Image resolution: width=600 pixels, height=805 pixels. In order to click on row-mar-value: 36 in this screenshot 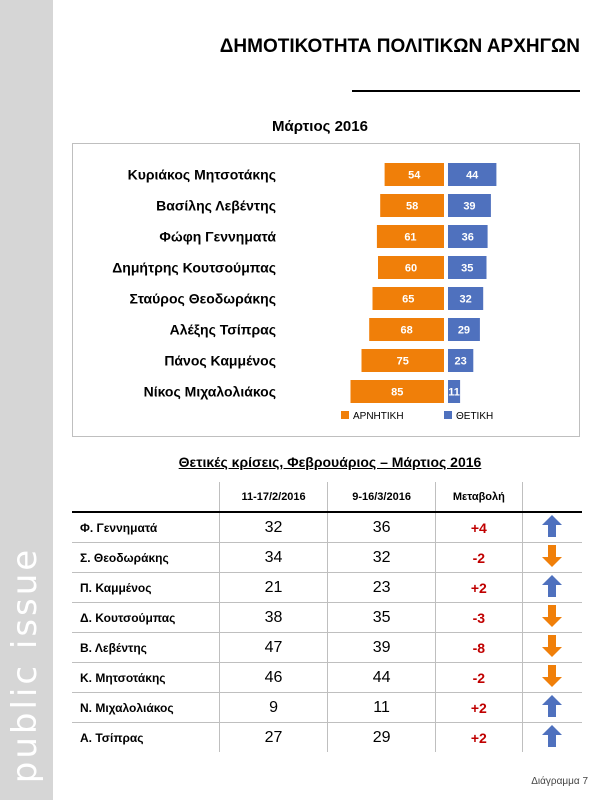, I will do `click(381, 527)`.